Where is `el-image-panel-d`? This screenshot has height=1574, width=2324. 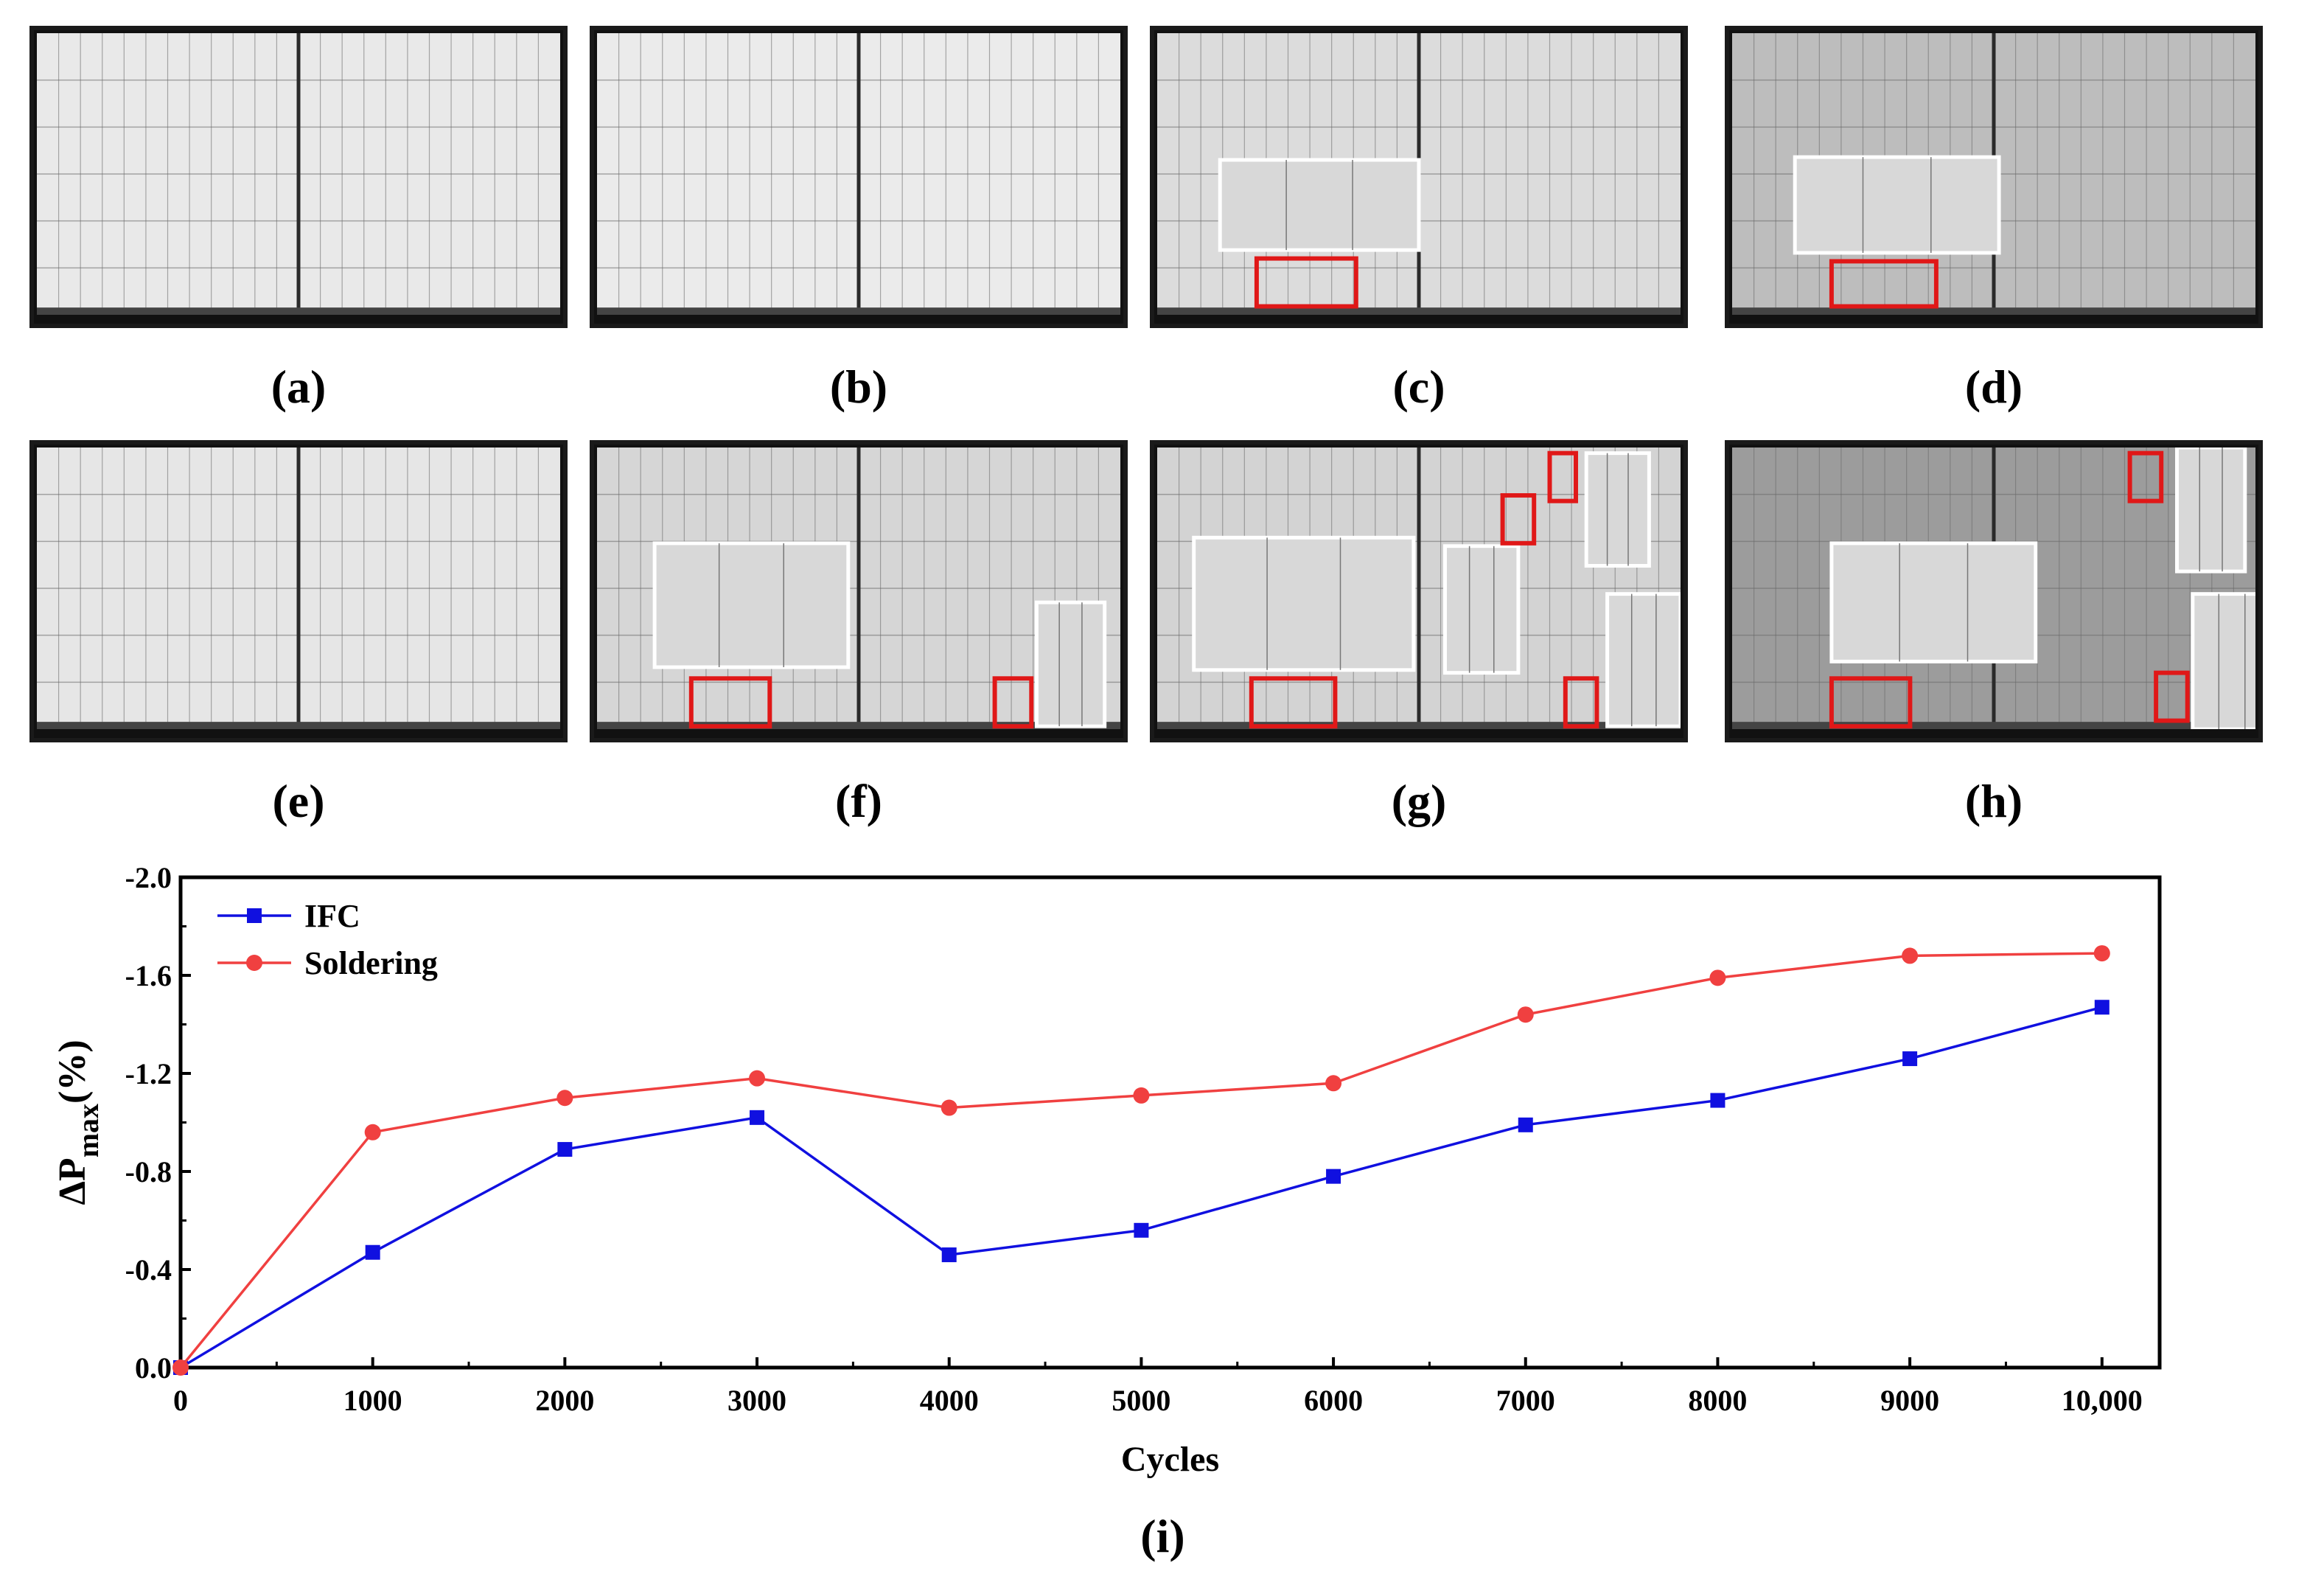 el-image-panel-d is located at coordinates (1994, 177).